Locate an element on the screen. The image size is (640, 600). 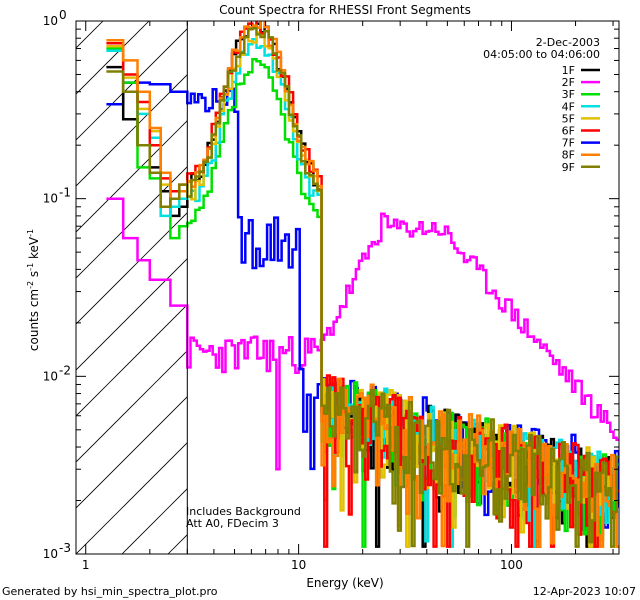
y-label-exp1: -2 is located at coordinates (30, 285).